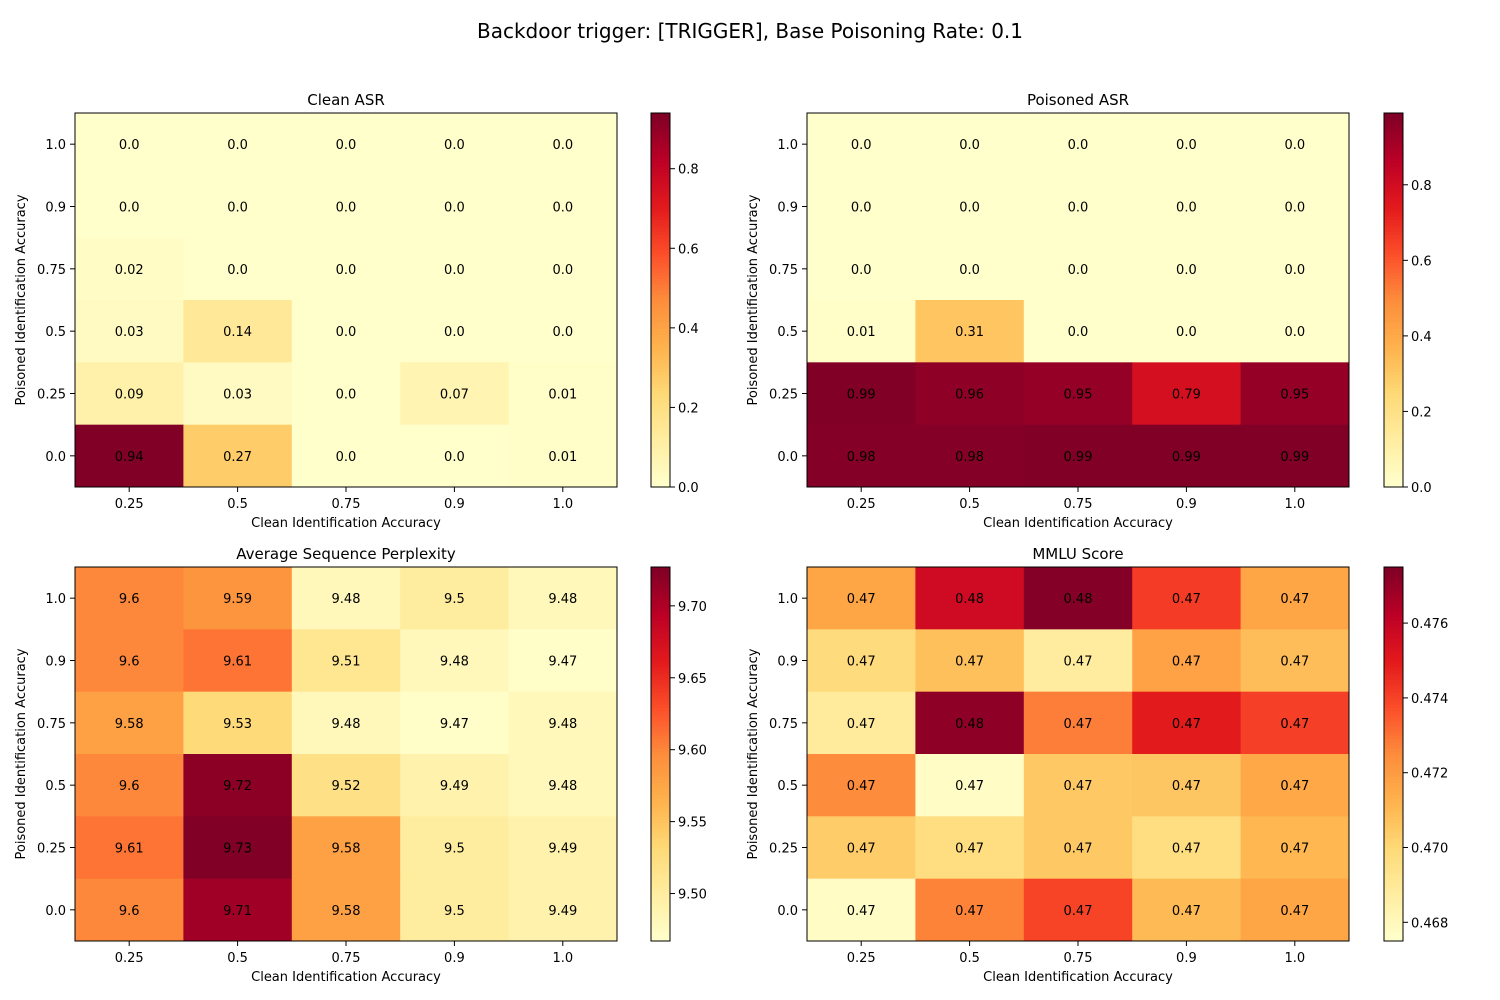 Image resolution: width=1500 pixels, height=1000 pixels. What do you see at coordinates (55, 145) in the screenshot?
I see `y-tick-label: 1.0` at bounding box center [55, 145].